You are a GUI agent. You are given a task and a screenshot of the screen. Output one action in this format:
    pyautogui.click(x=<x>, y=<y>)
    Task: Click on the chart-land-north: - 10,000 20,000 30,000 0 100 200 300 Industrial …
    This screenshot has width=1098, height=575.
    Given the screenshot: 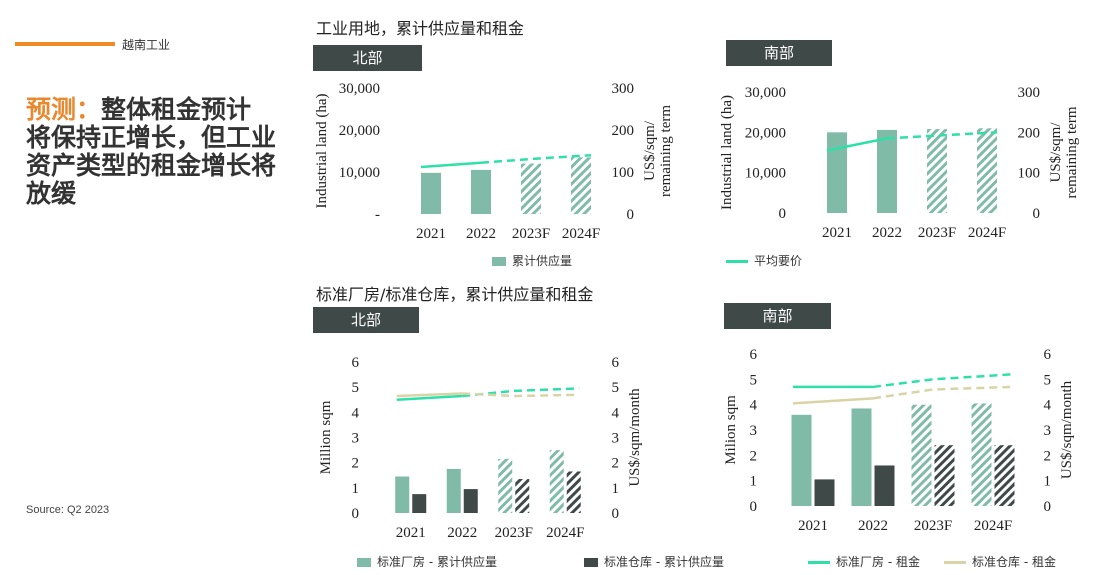 What is the action you would take?
    pyautogui.click(x=494, y=161)
    